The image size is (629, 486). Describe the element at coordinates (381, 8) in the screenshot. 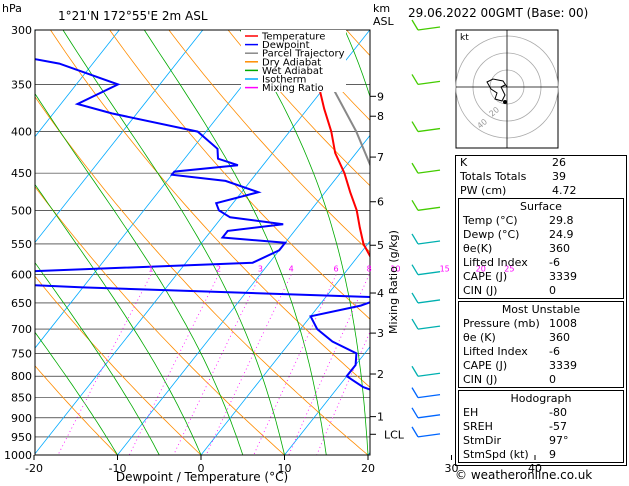

I see `km-label: km` at that location.